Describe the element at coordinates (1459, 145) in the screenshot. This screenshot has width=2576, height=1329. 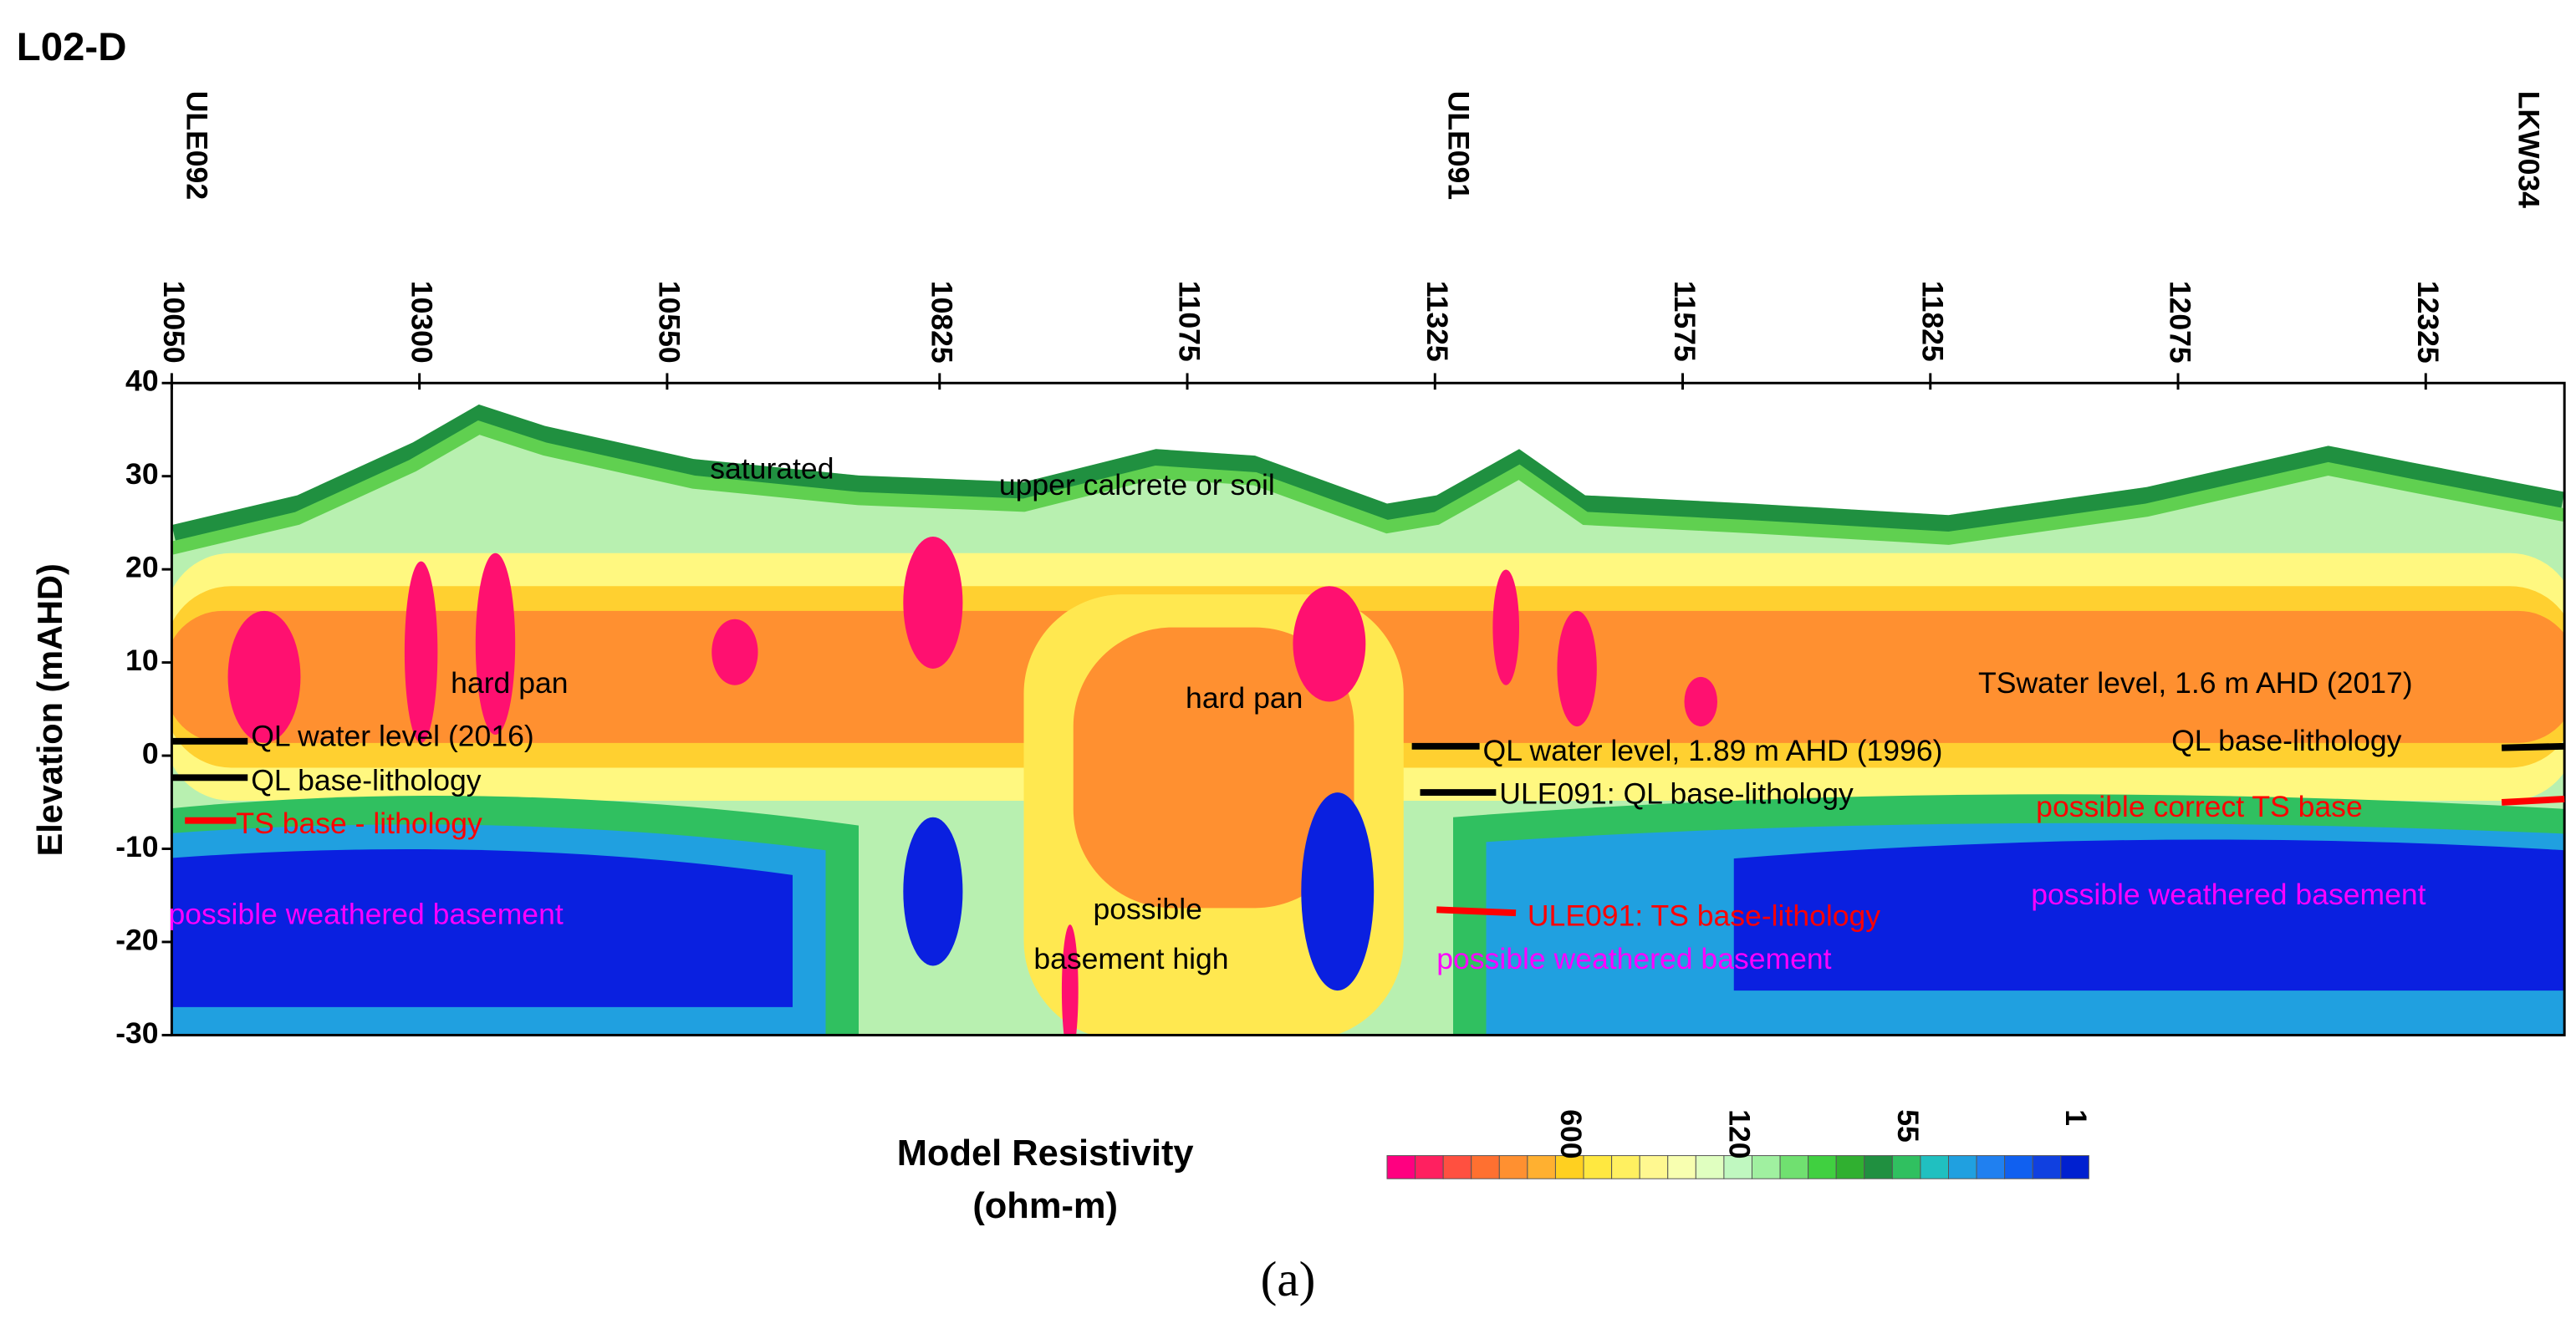
I see `borehole-label: ULE091` at that location.